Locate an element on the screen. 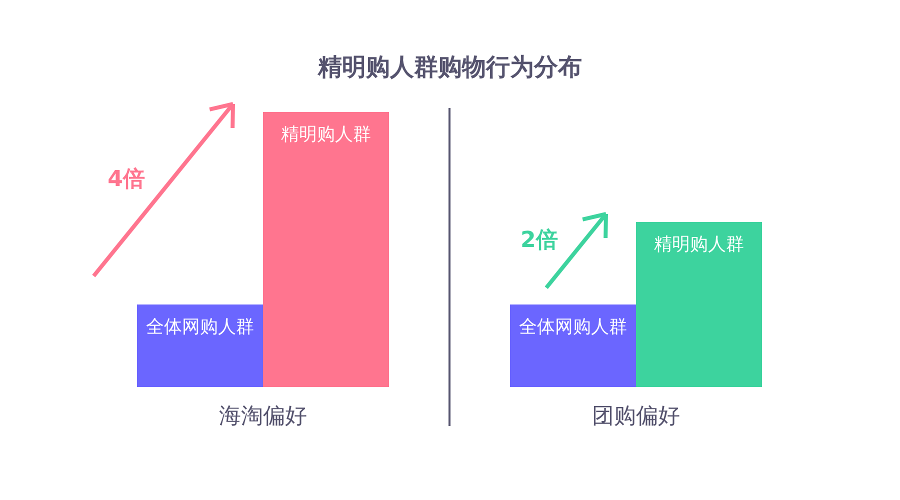  chart-title: 精明购人群购物行为分布 is located at coordinates (449, 67).